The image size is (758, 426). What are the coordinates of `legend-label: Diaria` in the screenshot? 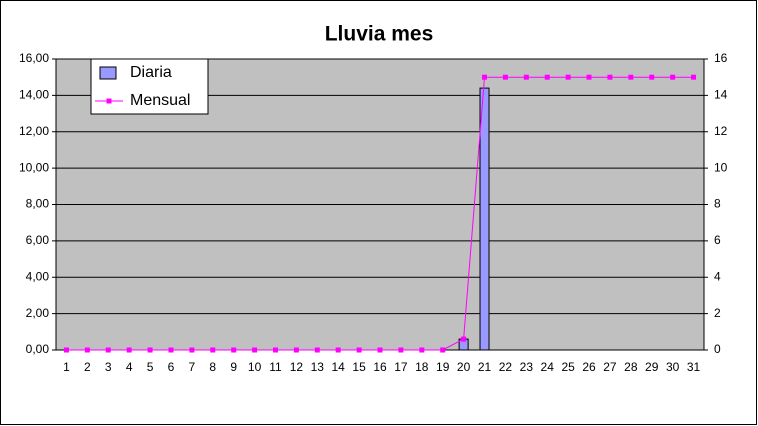 It's located at (151, 72).